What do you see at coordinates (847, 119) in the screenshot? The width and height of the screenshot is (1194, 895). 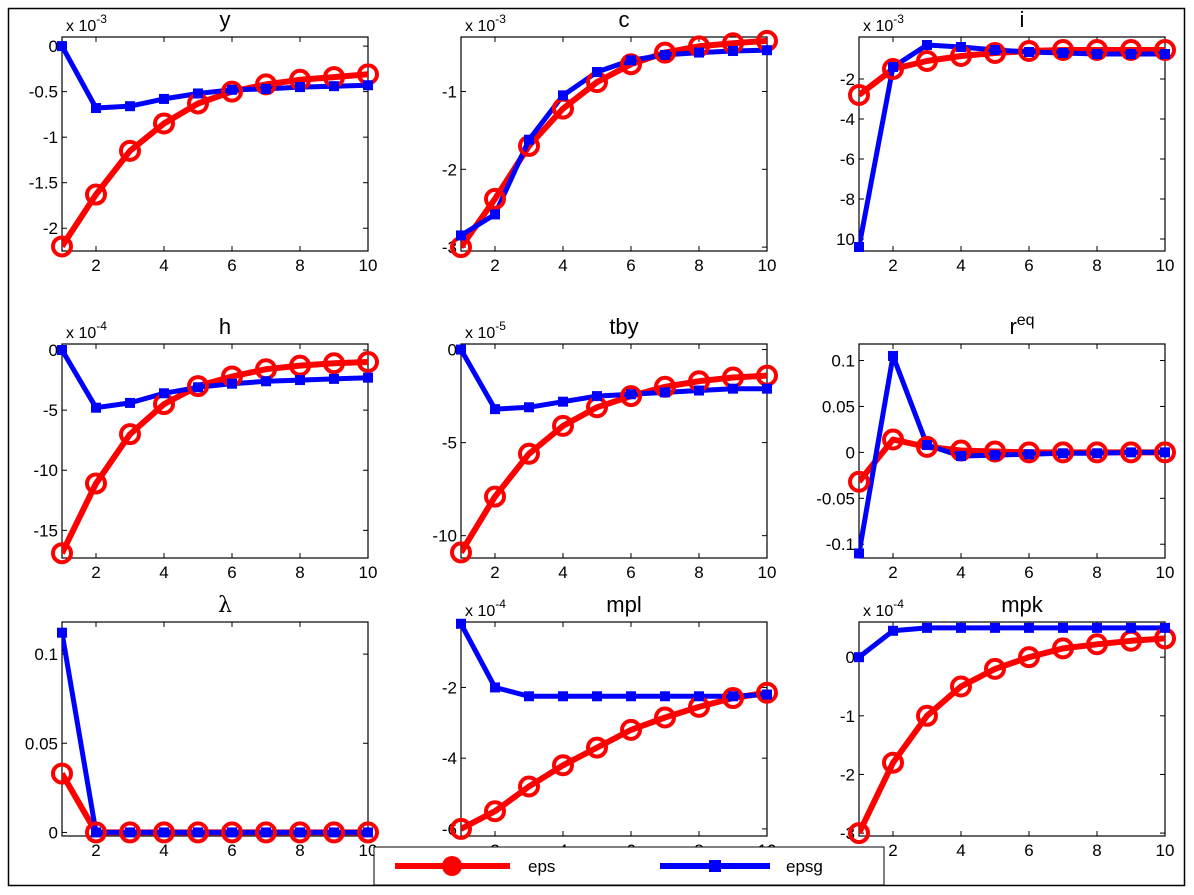 I see `y-tick-label: -4` at bounding box center [847, 119].